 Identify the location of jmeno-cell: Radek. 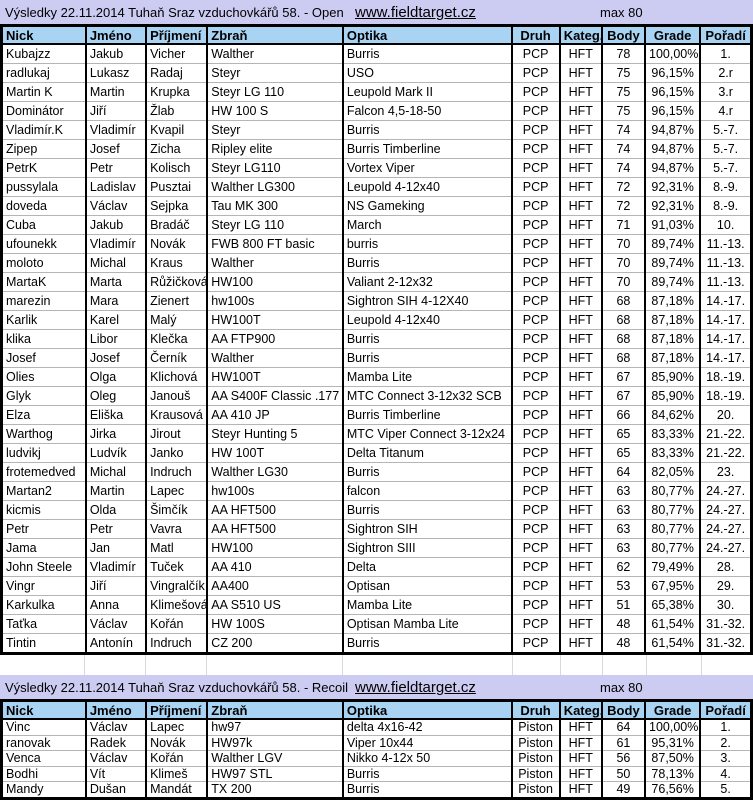
(115, 742).